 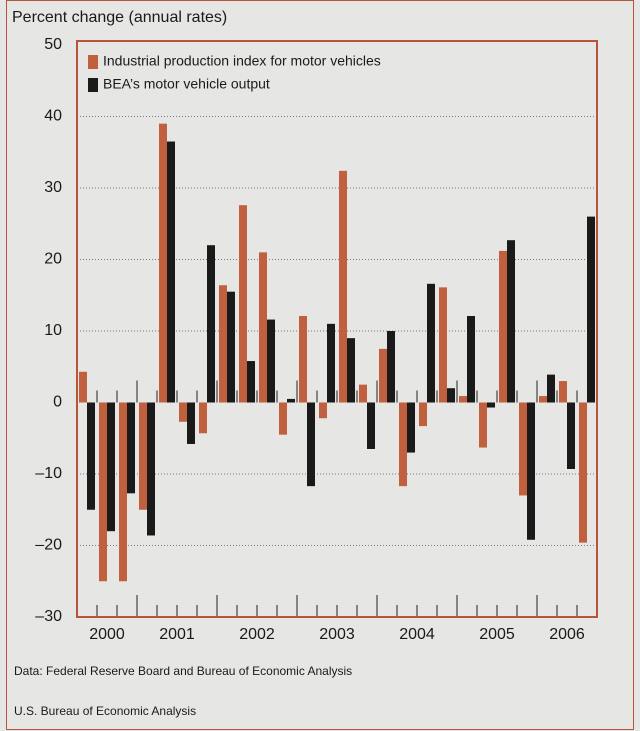 What do you see at coordinates (48, 473) in the screenshot?
I see `y-tick-label: –10` at bounding box center [48, 473].